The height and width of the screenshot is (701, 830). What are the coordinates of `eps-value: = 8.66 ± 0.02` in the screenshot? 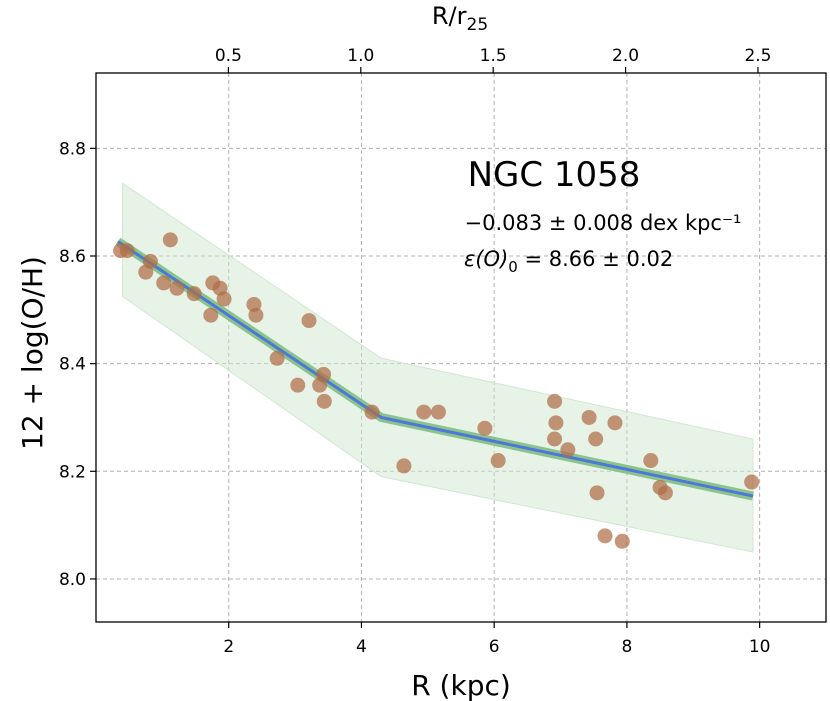 It's located at (595, 259).